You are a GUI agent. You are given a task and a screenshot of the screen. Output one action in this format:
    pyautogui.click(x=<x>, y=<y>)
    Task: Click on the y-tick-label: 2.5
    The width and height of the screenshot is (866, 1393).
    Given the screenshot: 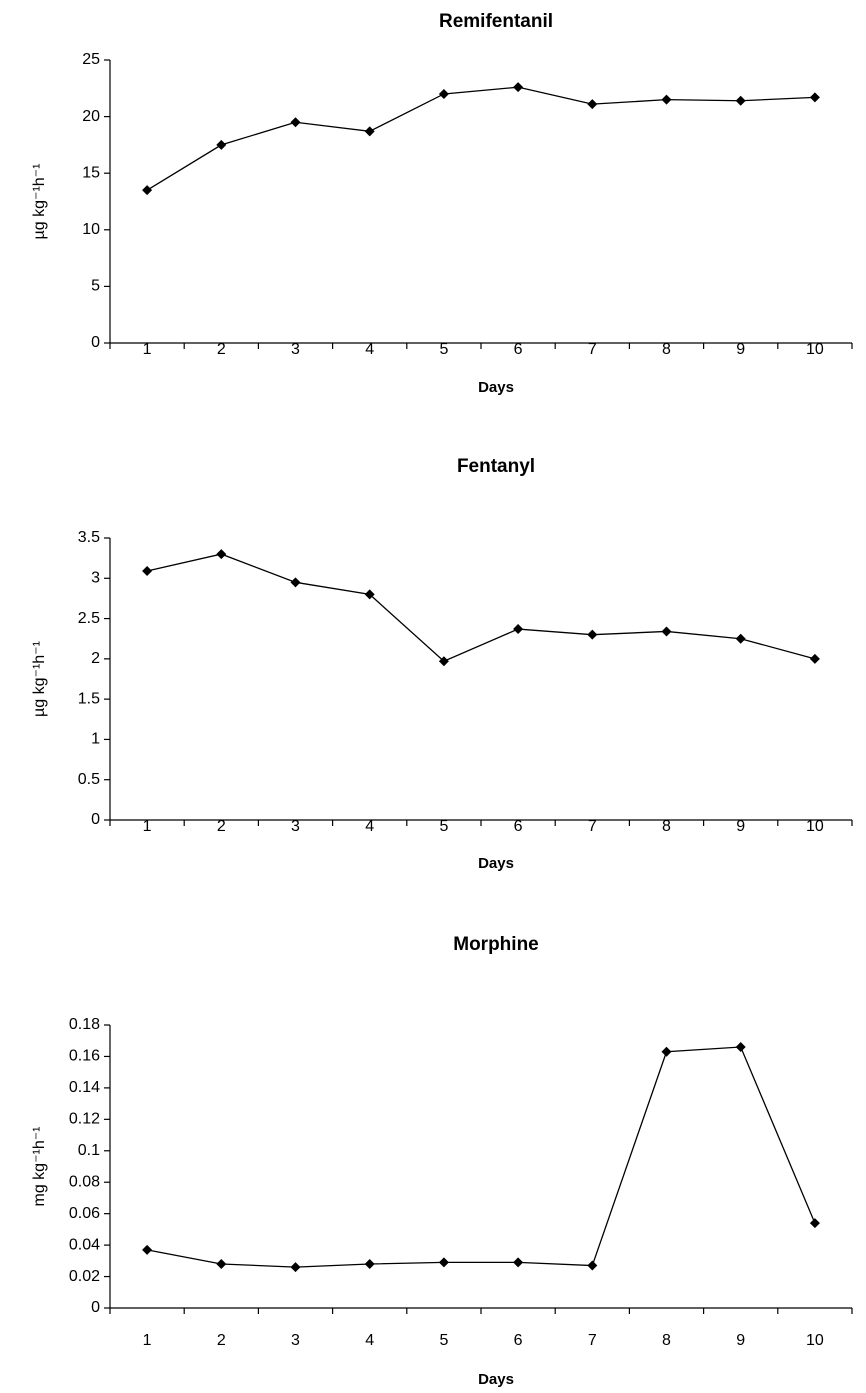 What is the action you would take?
    pyautogui.click(x=89, y=618)
    